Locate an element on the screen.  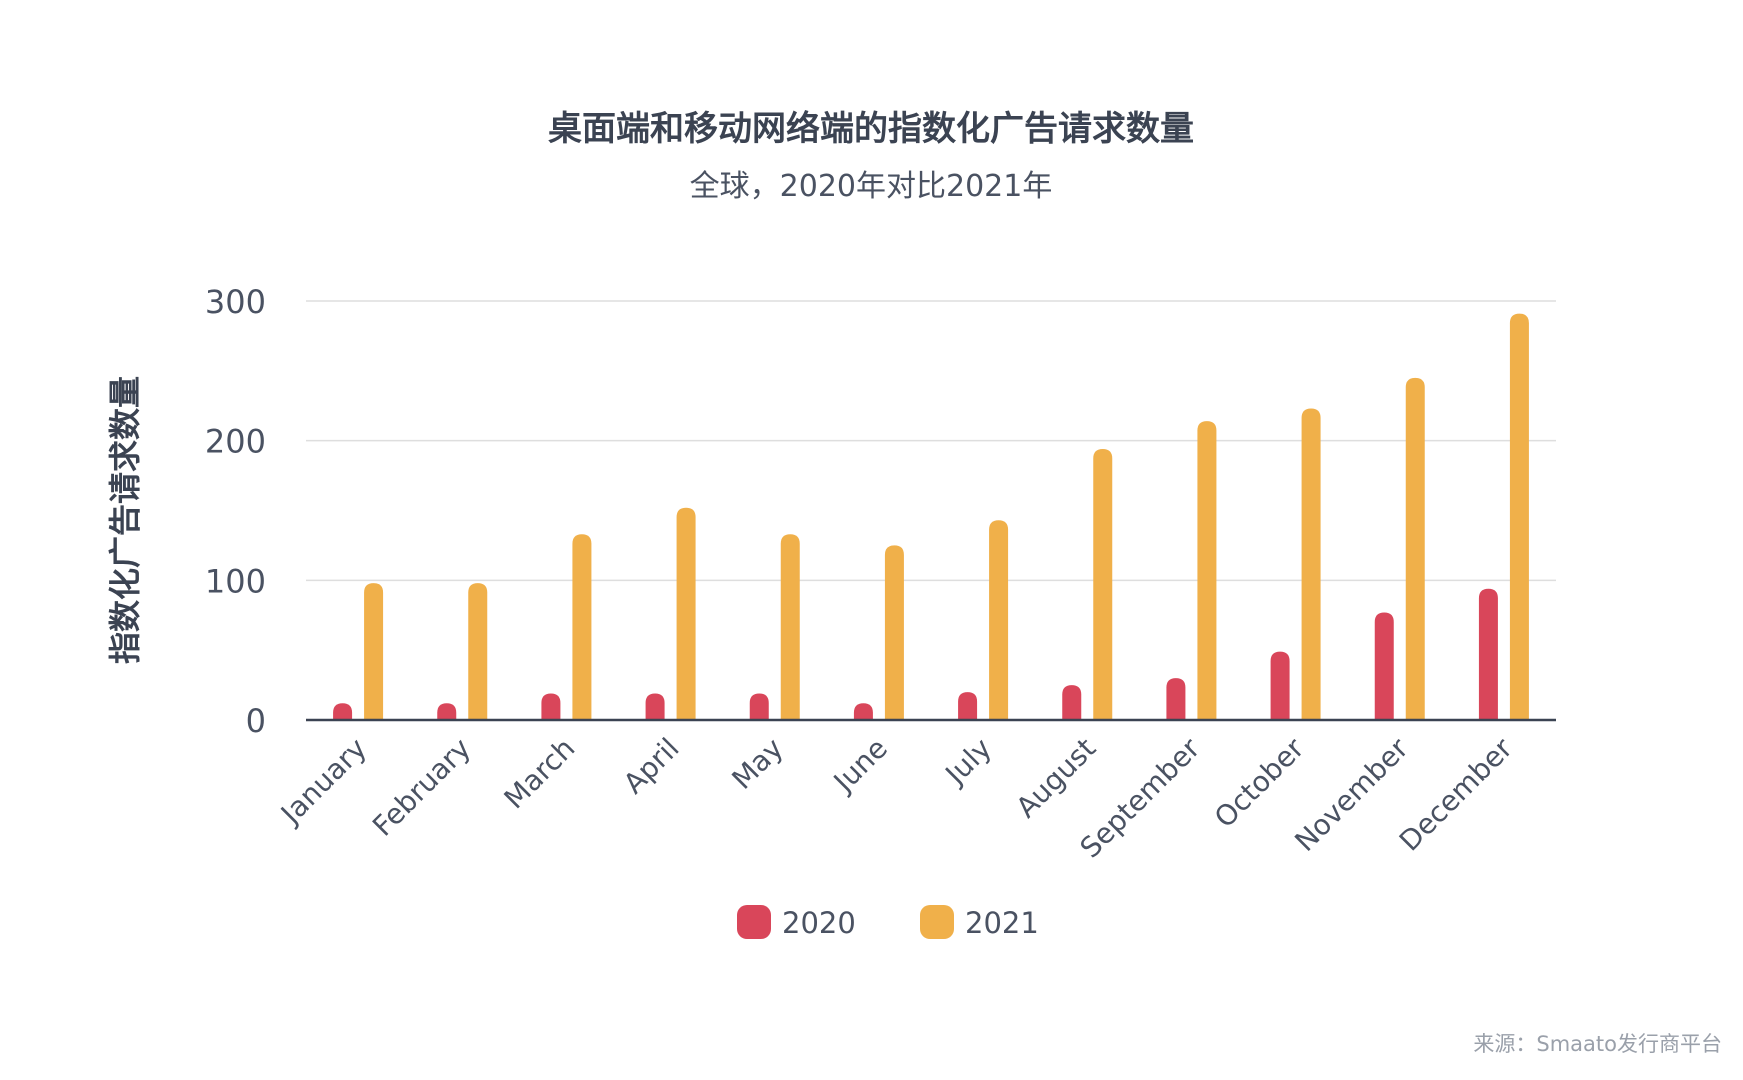
source-note: 来源：Smaato发行商平台 is located at coordinates (1597, 1044).